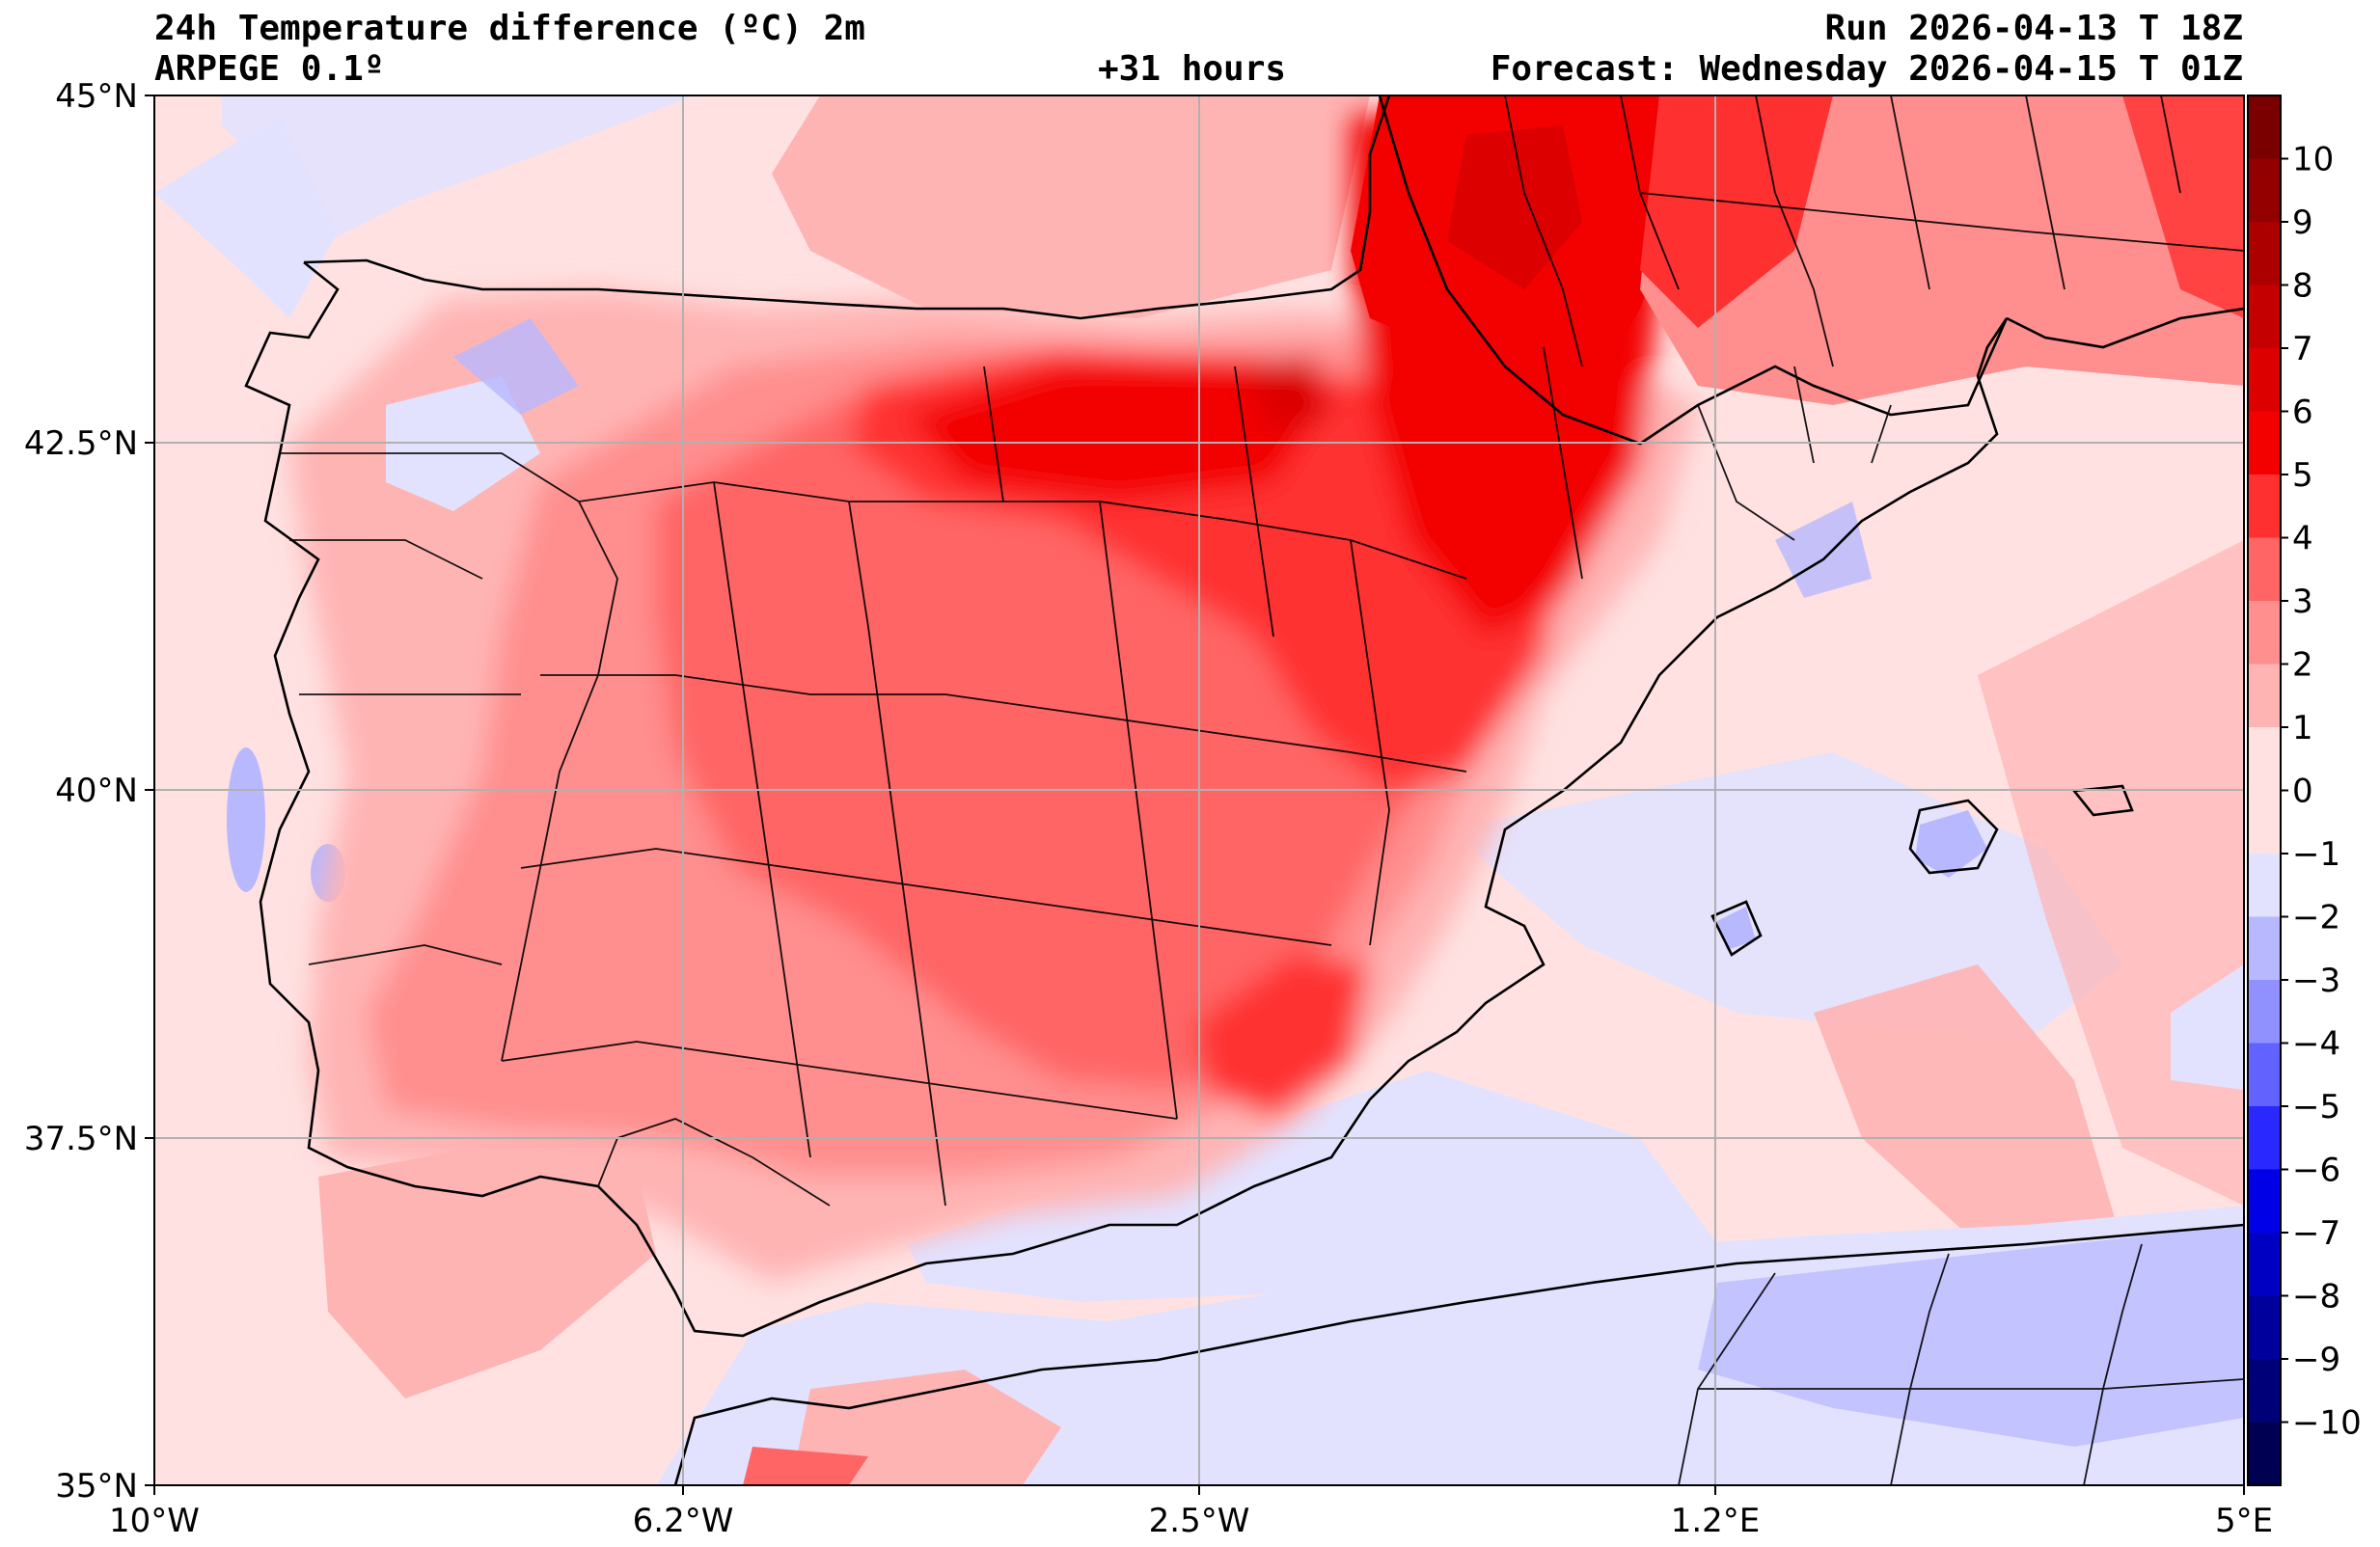  I want to click on lat-tick-label: 35°N, so click(97, 1486).